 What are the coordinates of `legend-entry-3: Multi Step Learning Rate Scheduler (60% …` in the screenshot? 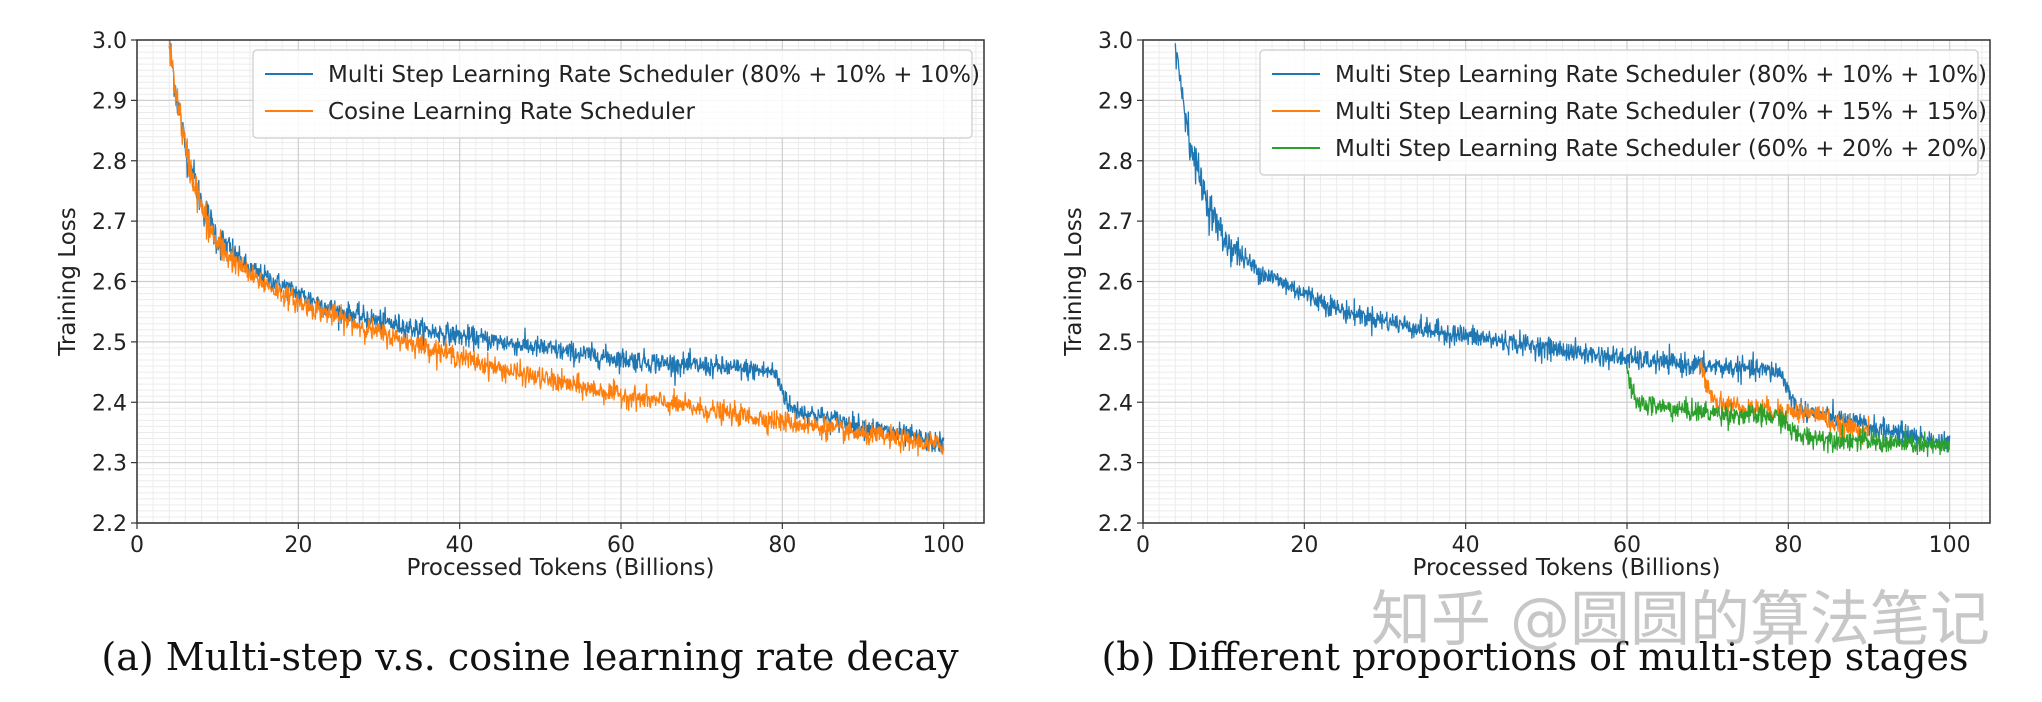 It's located at (1661, 149).